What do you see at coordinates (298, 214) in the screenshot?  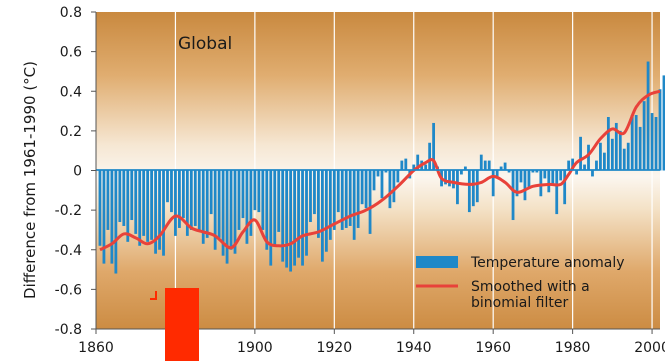 I see `anomaly-bar-1911` at bounding box center [298, 214].